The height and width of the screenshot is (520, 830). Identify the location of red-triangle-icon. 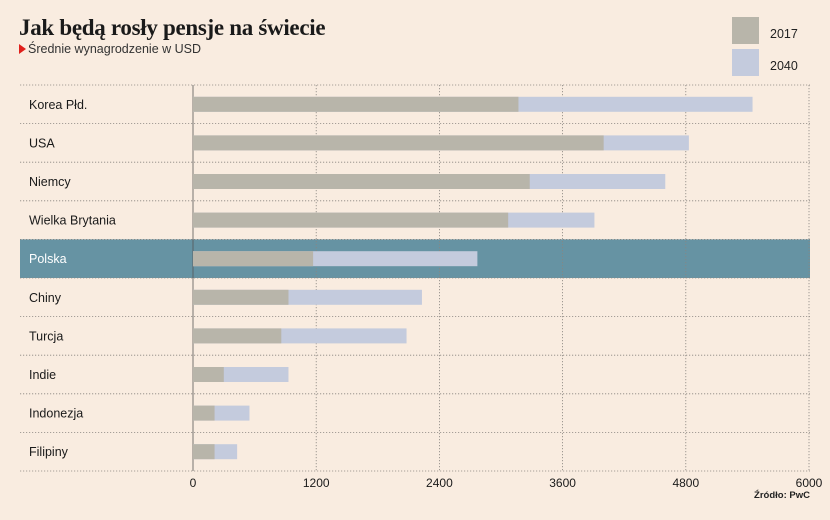
(22, 49).